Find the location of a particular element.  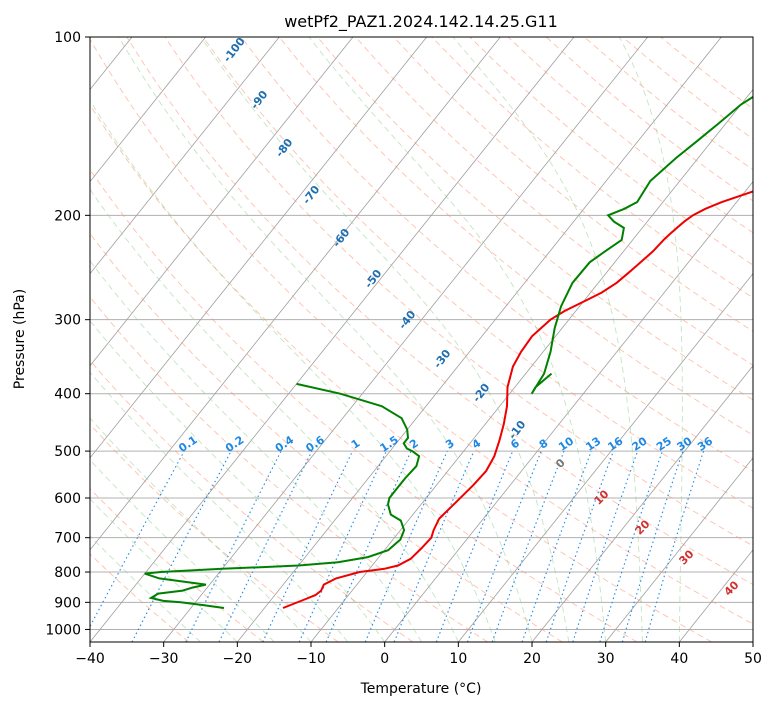

y-tick-label: 500 is located at coordinates (67, 452).